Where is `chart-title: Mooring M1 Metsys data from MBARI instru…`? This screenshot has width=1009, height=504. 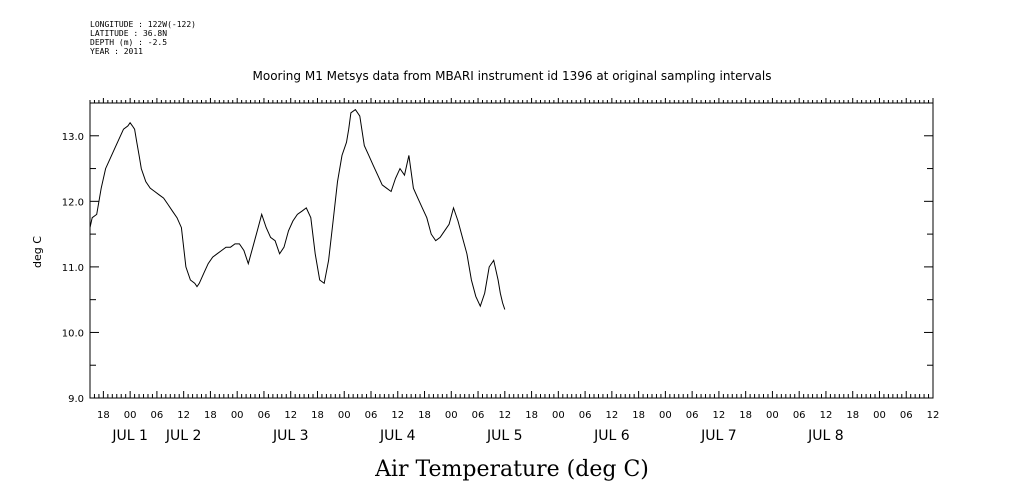
chart-title: Mooring M1 Metsys data from MBARI instru… is located at coordinates (512, 76).